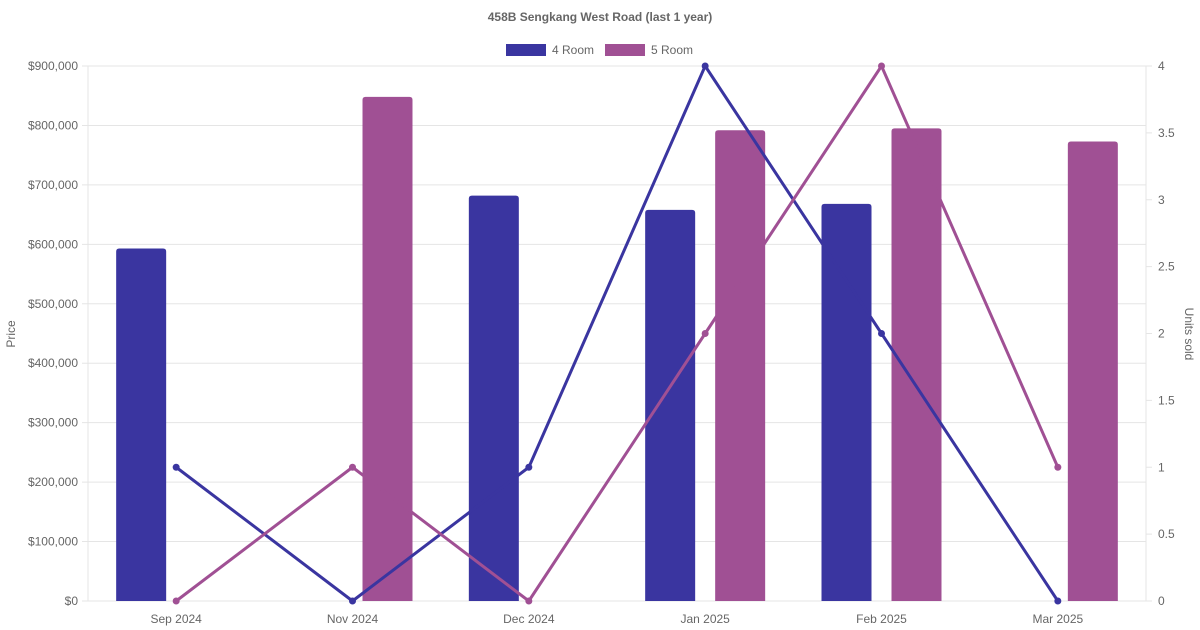 The height and width of the screenshot is (630, 1200). What do you see at coordinates (53, 482) in the screenshot?
I see `left-tick-label: $200,000` at bounding box center [53, 482].